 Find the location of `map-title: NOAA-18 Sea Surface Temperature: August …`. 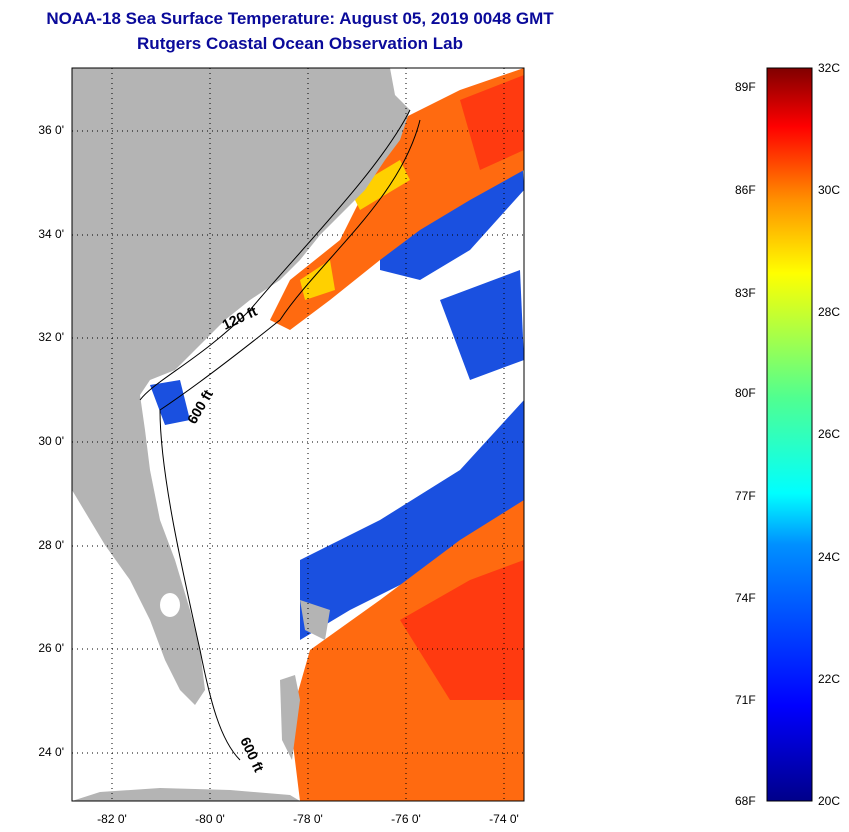

map-title: NOAA-18 Sea Surface Temperature: August … is located at coordinates (300, 18).